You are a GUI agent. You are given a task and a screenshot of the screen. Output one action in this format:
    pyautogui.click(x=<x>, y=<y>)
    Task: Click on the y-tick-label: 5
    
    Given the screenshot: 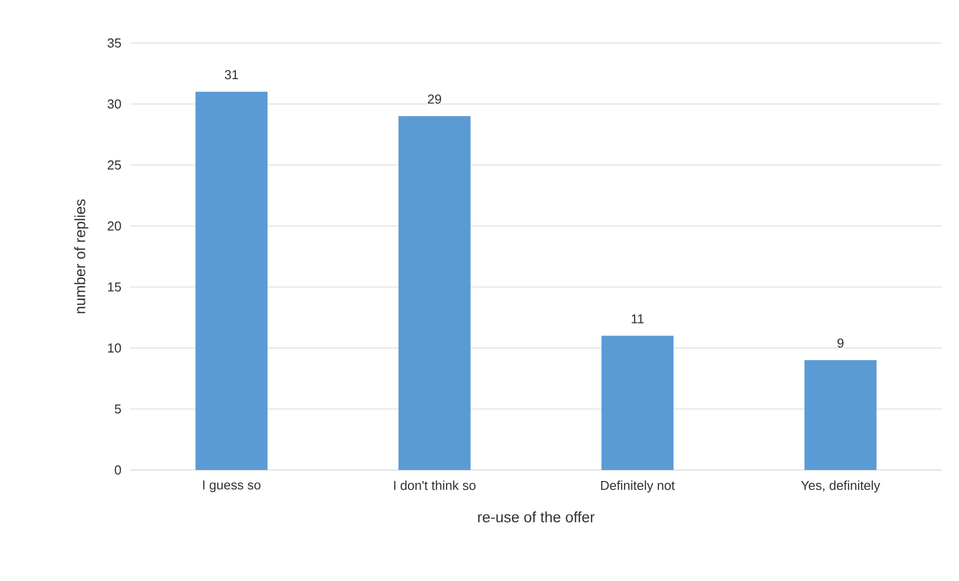 What is the action you would take?
    pyautogui.click(x=117, y=409)
    